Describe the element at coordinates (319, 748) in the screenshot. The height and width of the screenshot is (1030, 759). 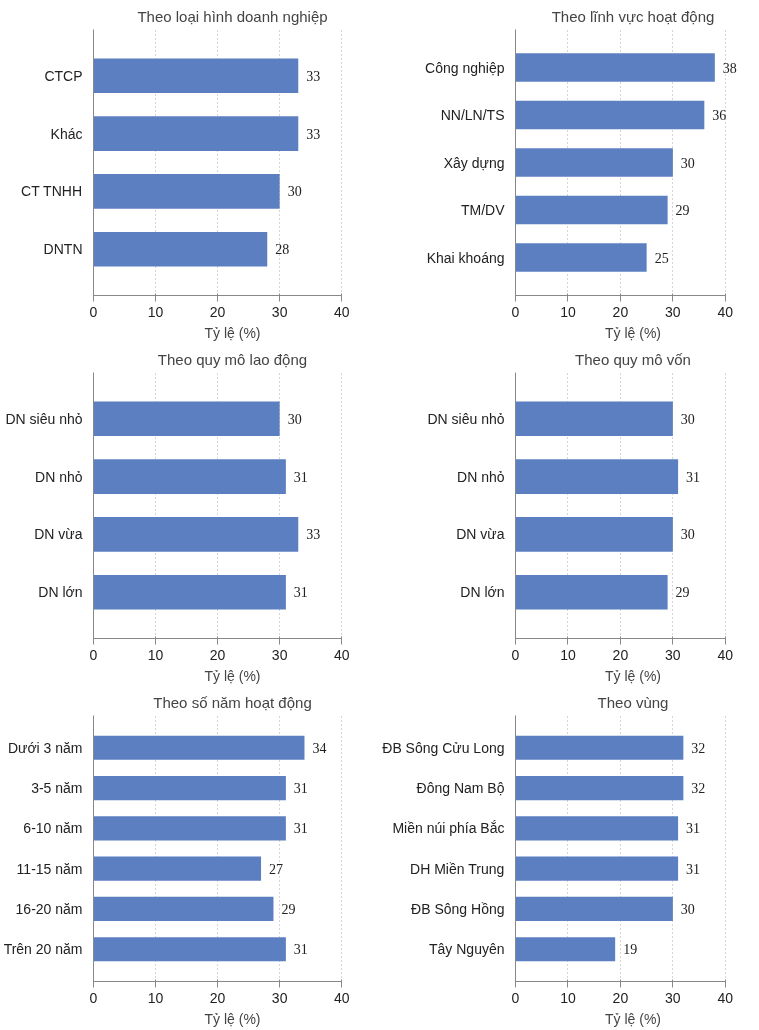
I see `data-label: 34` at that location.